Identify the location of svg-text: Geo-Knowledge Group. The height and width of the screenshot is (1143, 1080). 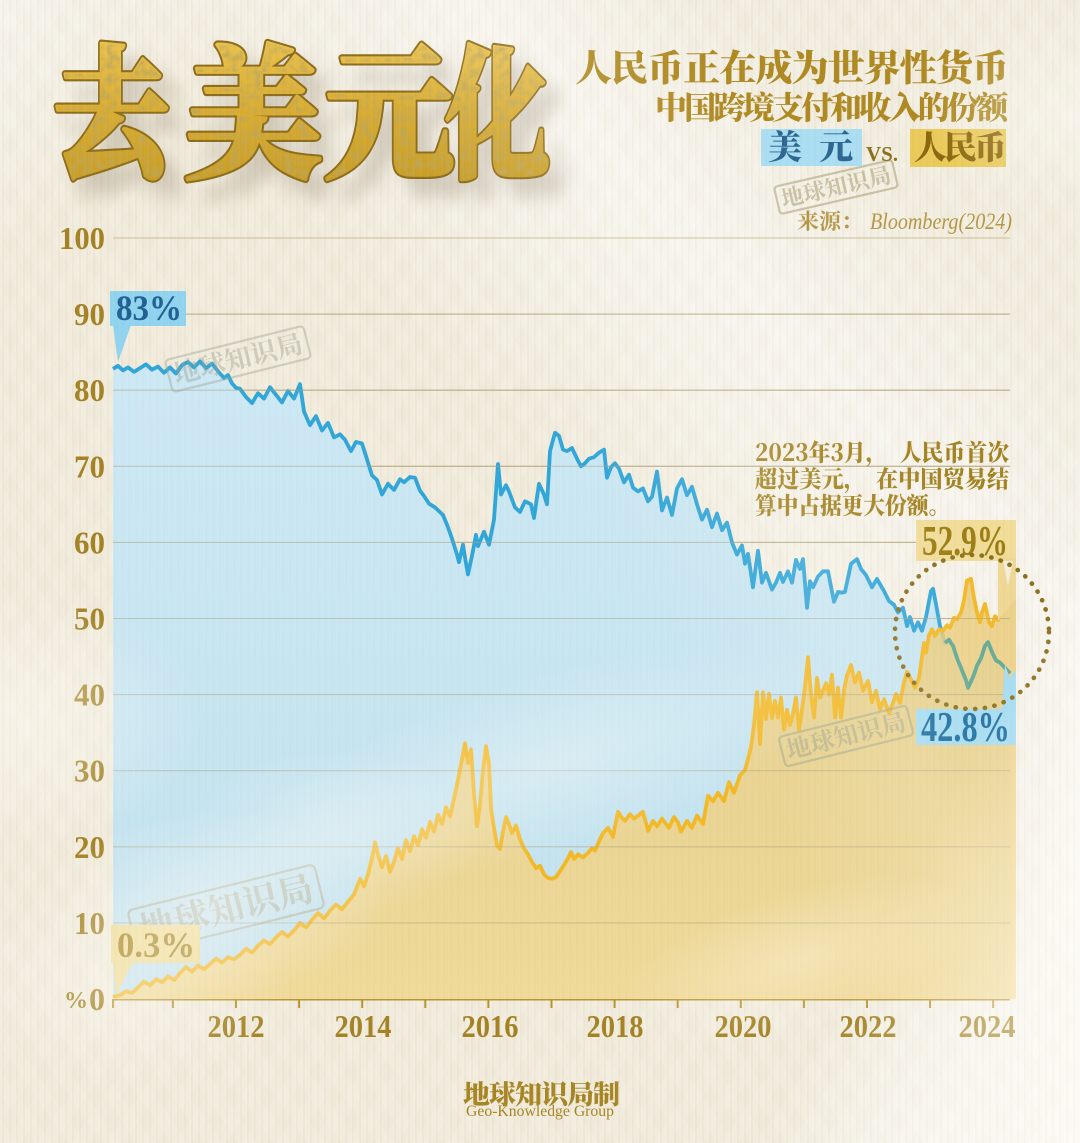
(540, 1111).